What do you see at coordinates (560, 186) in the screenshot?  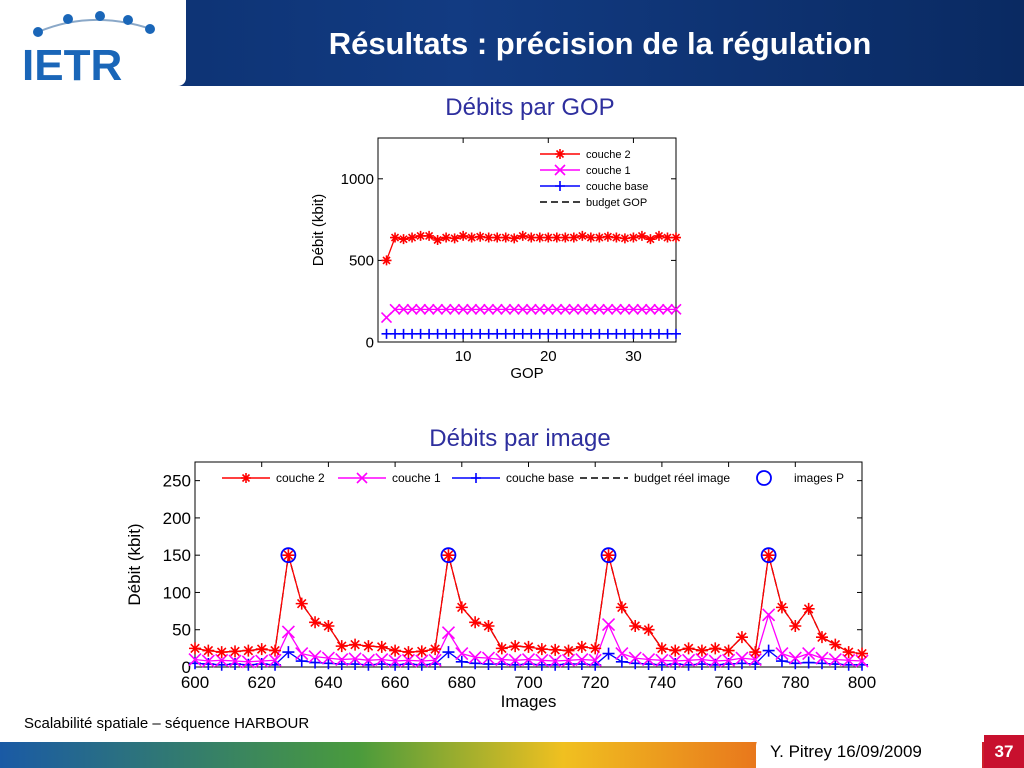 I see `chart1-legend-marker` at bounding box center [560, 186].